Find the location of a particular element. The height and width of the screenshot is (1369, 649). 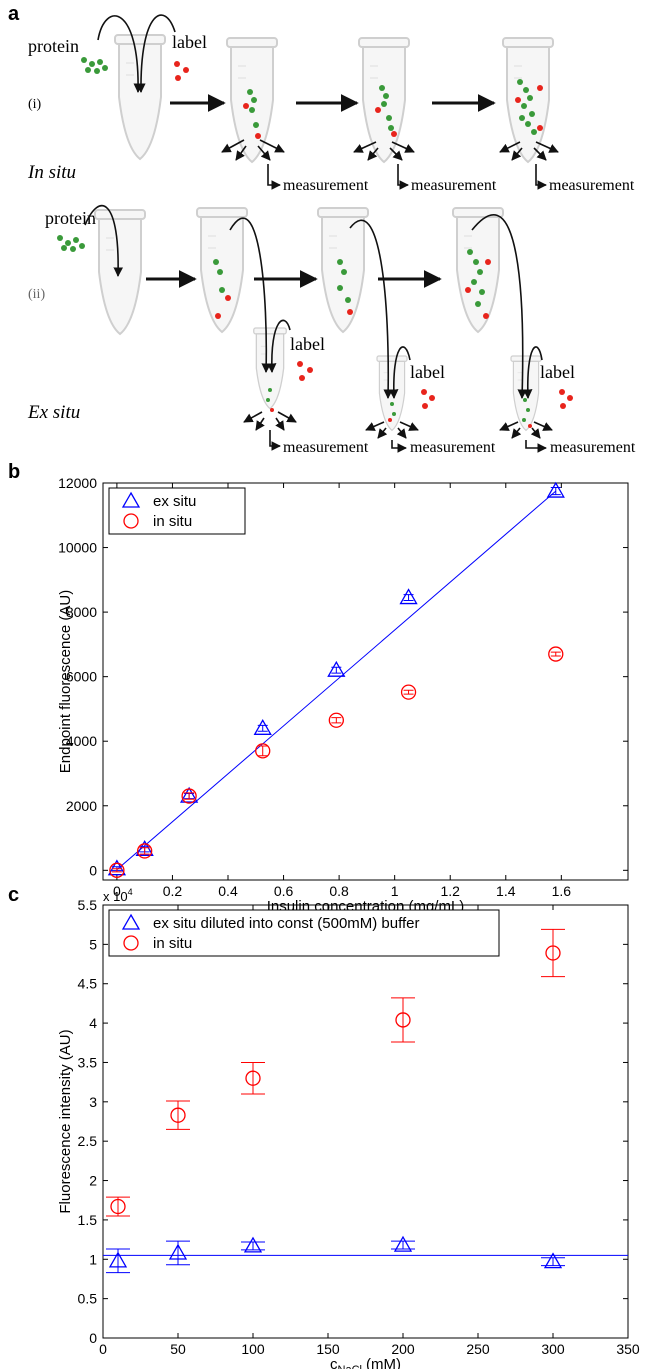

x-tick-label: 200 is located at coordinates (403, 1349).